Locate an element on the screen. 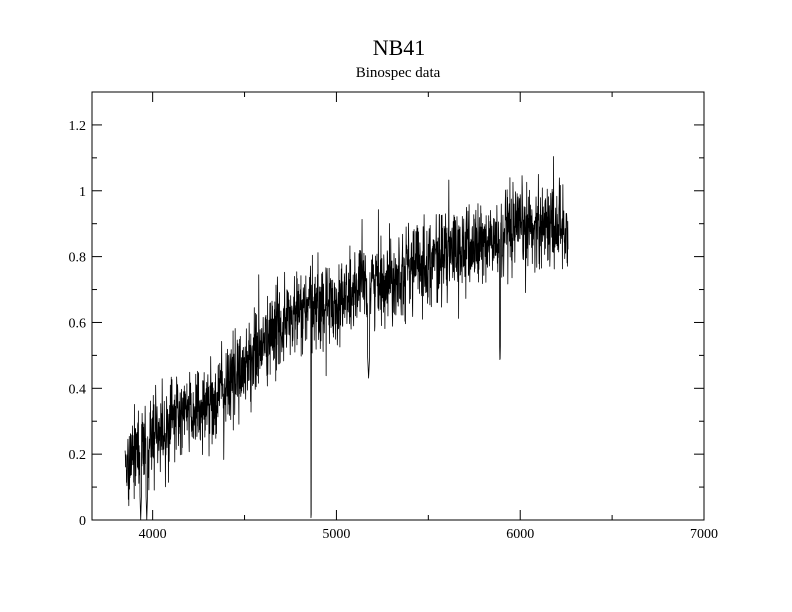 This screenshot has height=612, width=792. x-tick-label: 4000 is located at coordinates (153, 534).